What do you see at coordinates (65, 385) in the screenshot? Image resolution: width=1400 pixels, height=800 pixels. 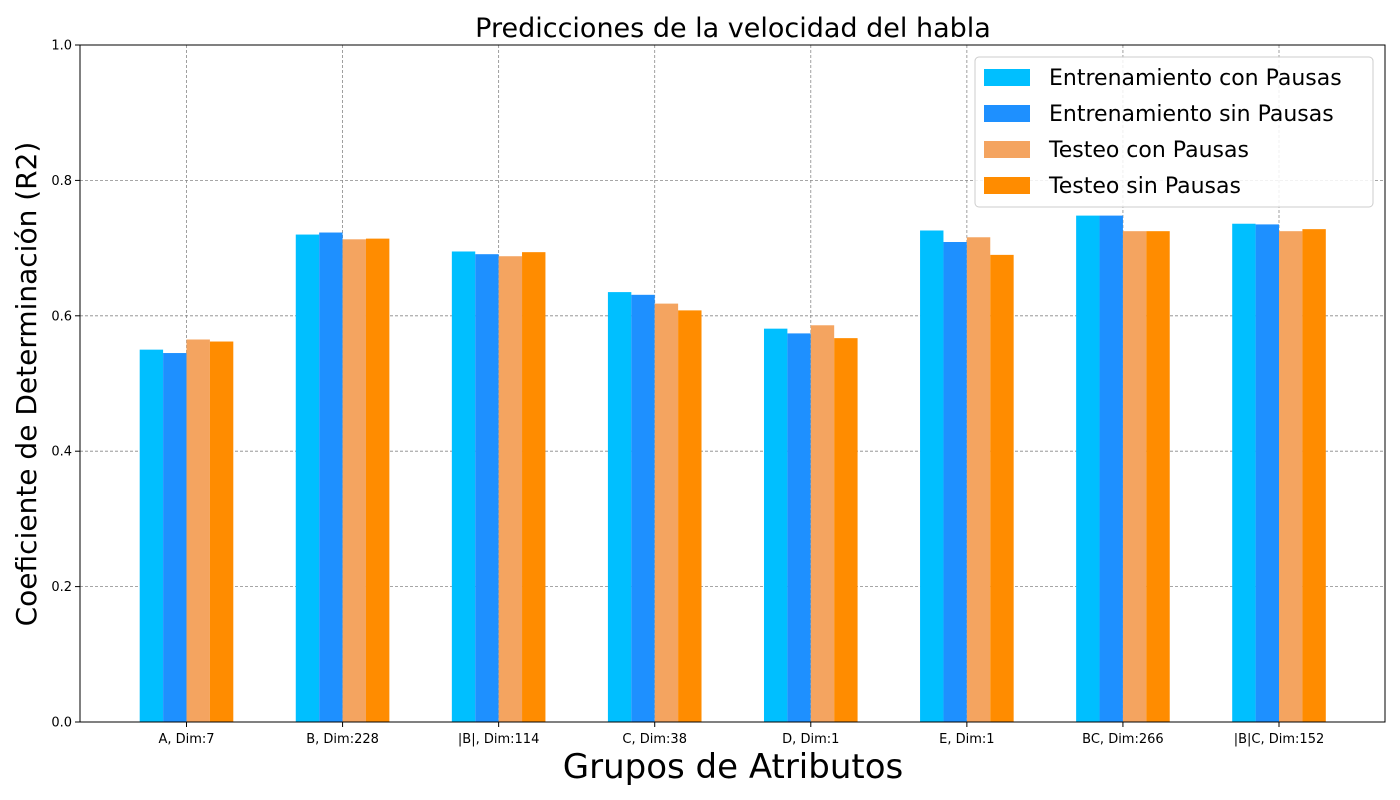 I see `y-axis-ticks: 0.0 0.2 0.4 0.6 0.8 1.0` at bounding box center [65, 385].